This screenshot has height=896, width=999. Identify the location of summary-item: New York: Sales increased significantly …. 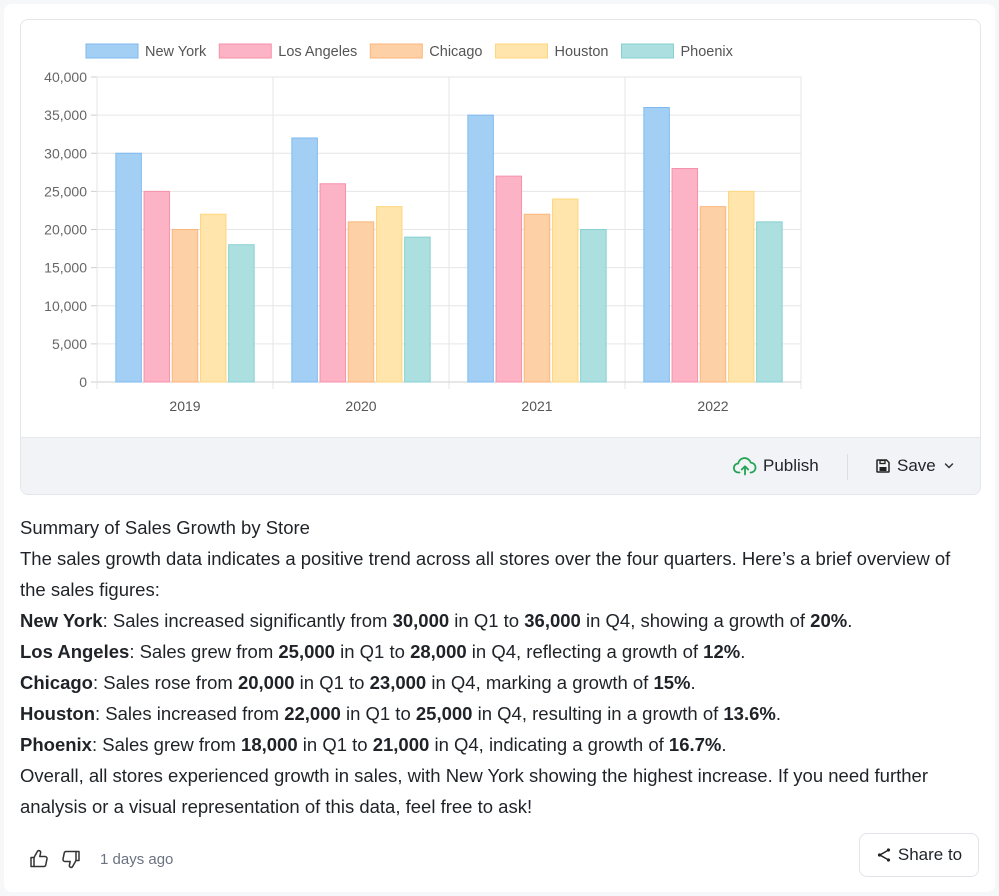
(490, 620).